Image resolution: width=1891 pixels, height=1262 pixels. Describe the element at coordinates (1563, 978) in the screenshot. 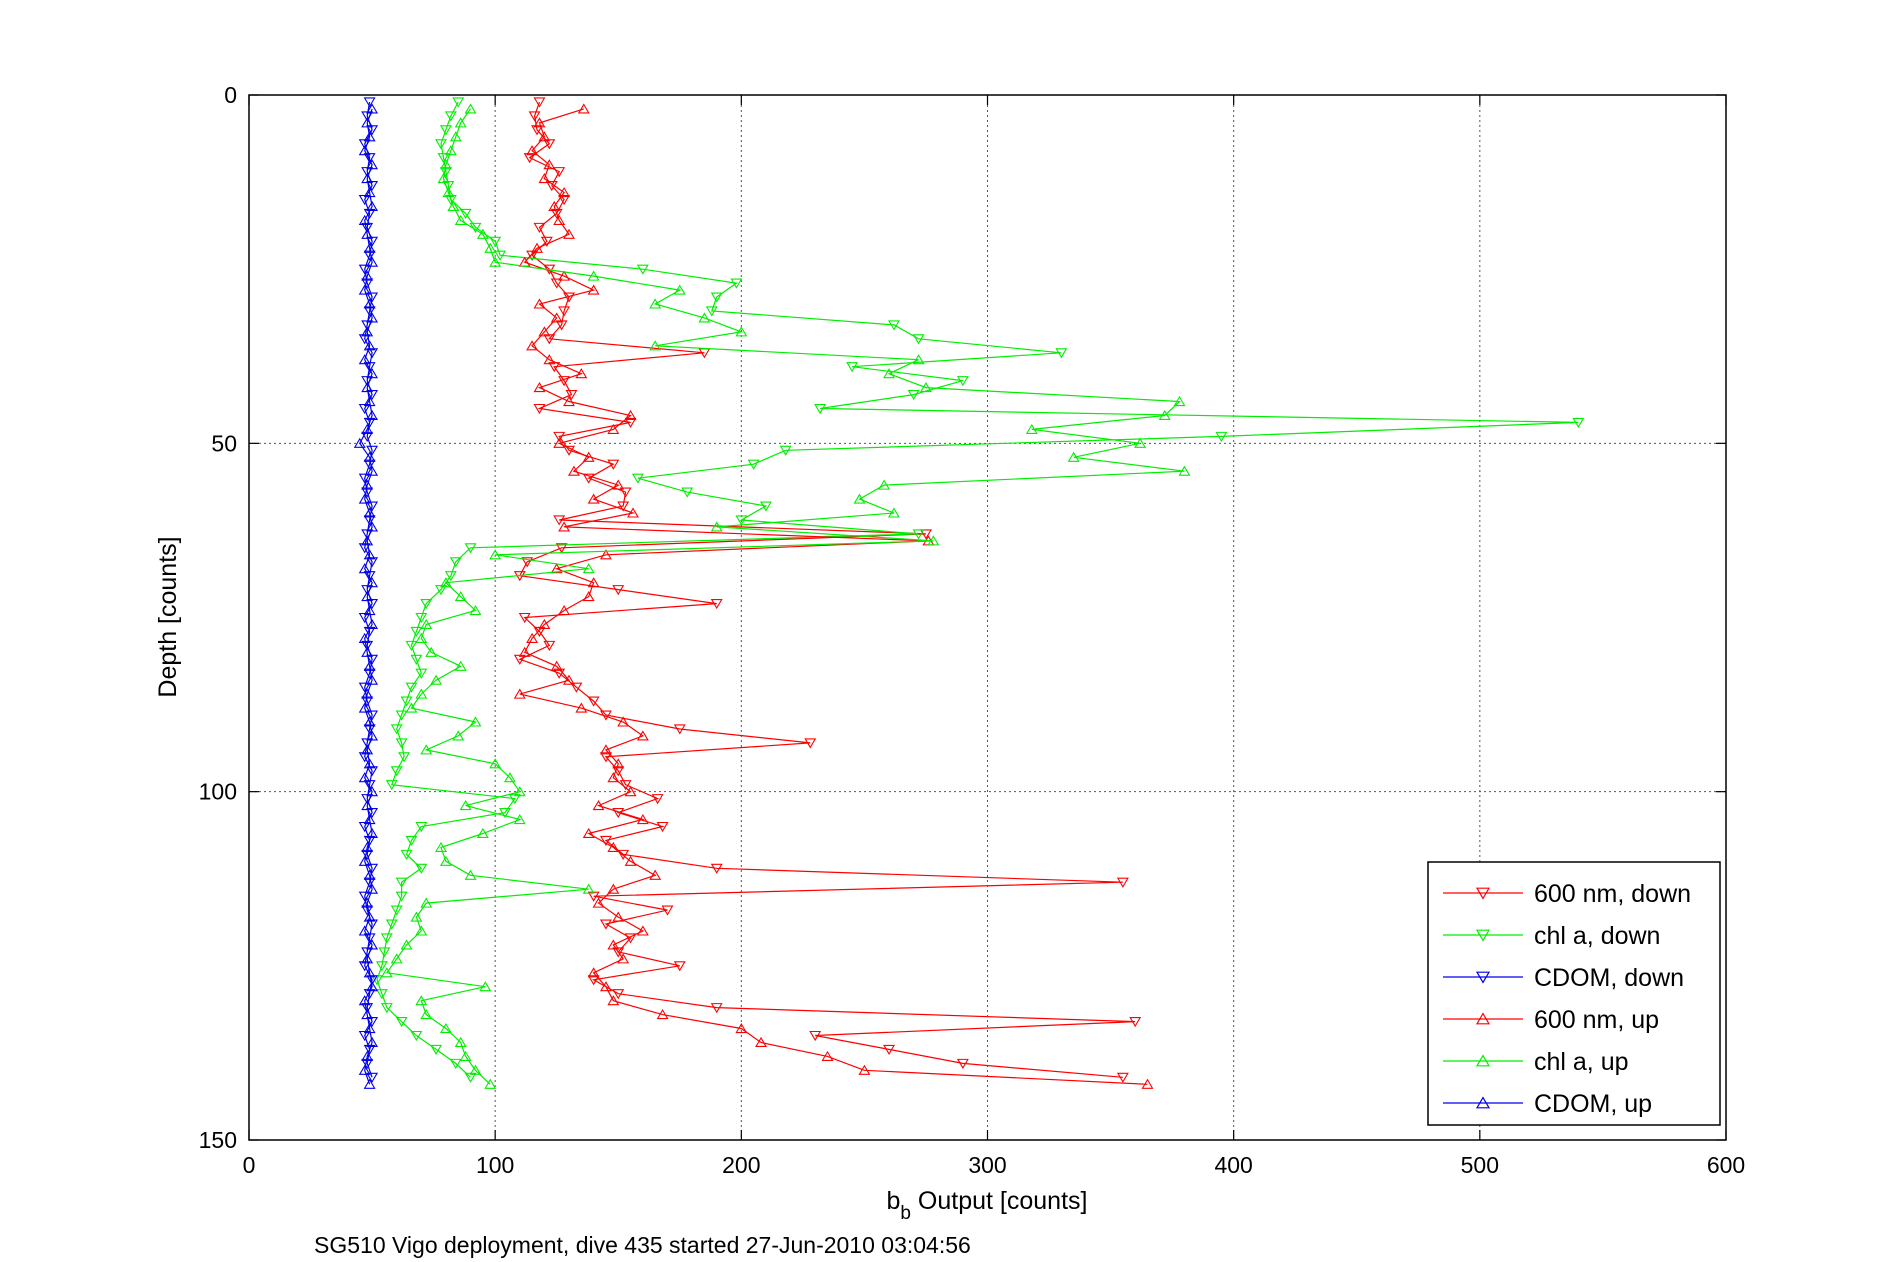

I see `legend-entry-cdom-down: CDOM, down` at that location.